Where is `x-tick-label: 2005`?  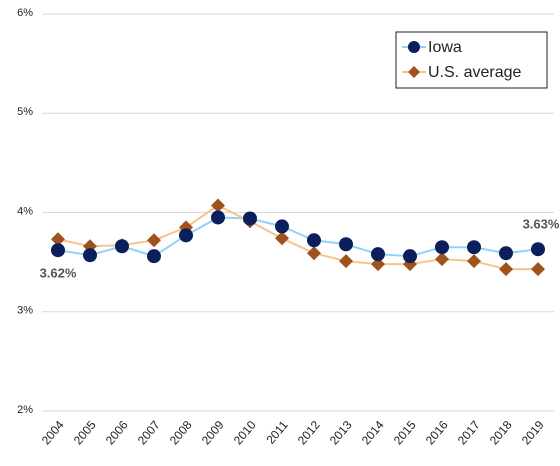 x-tick-label: 2005 is located at coordinates (85, 433).